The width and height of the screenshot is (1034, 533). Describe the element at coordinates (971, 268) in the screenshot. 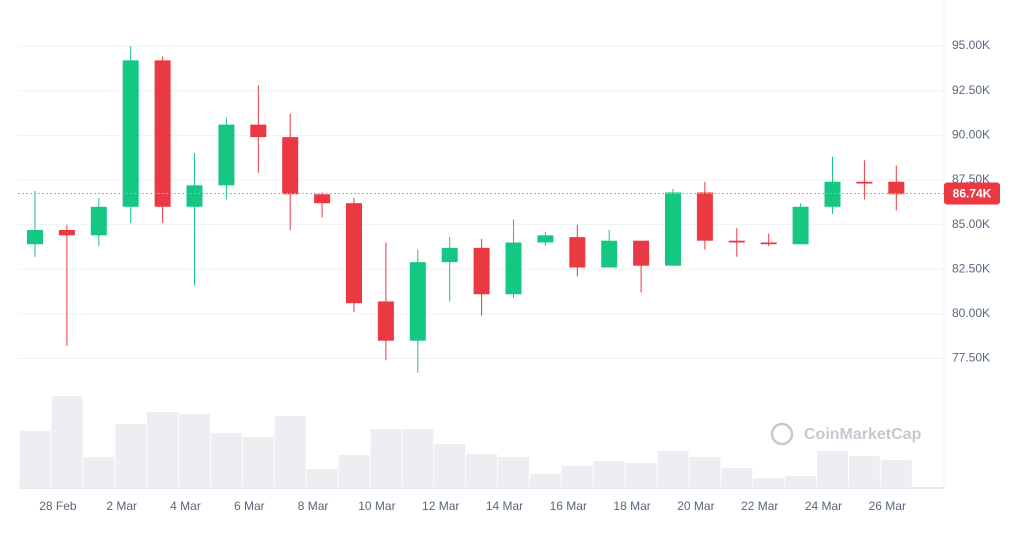

I see `y-tick-label: 82.50K` at that location.